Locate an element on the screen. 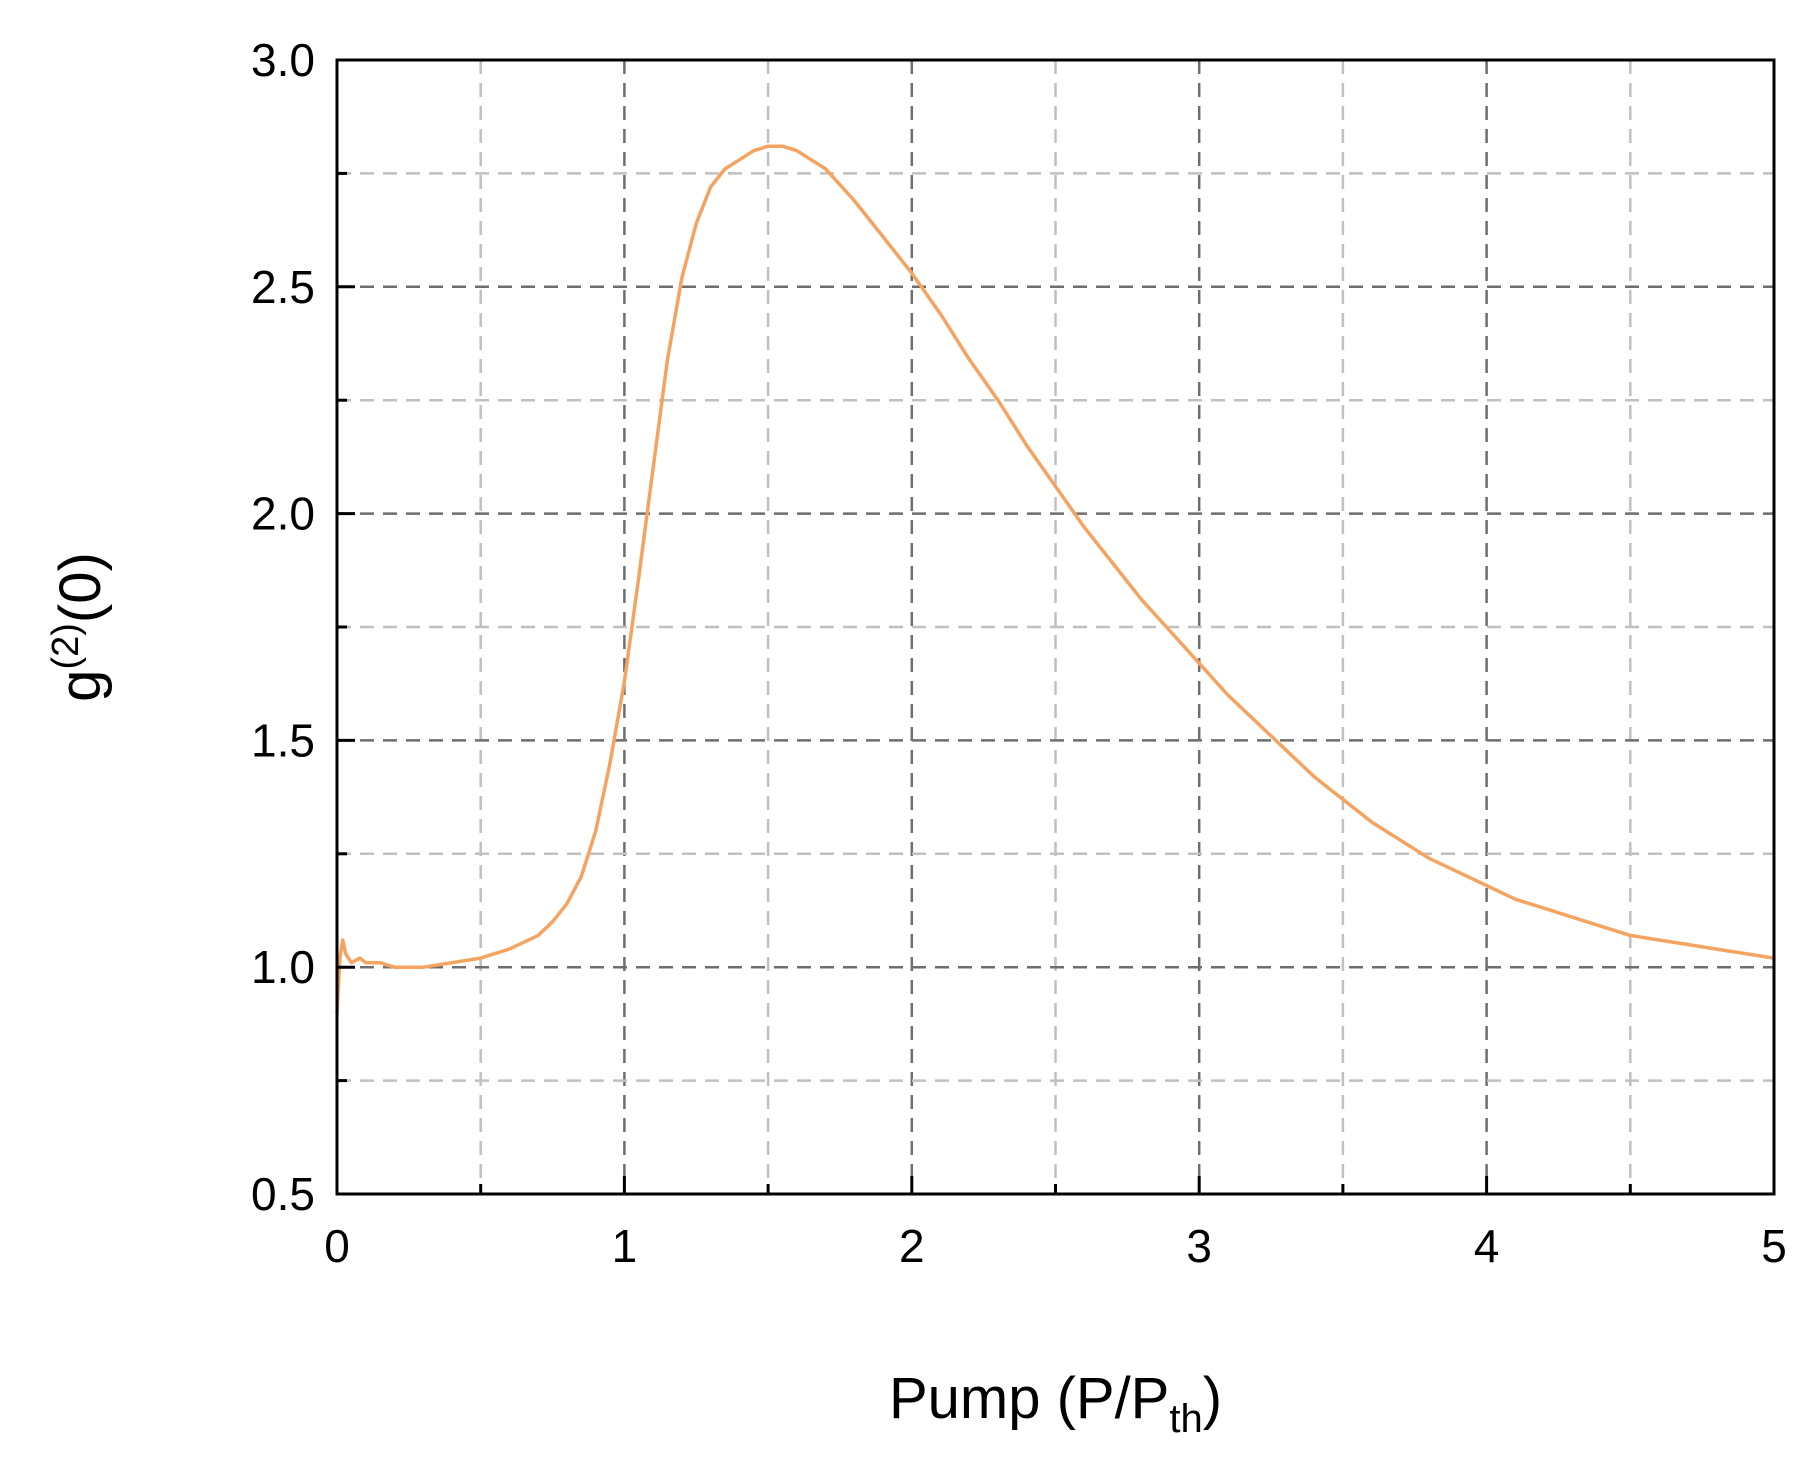 This screenshot has height=1457, width=1811. x-tick-label: 1 is located at coordinates (625, 1246).